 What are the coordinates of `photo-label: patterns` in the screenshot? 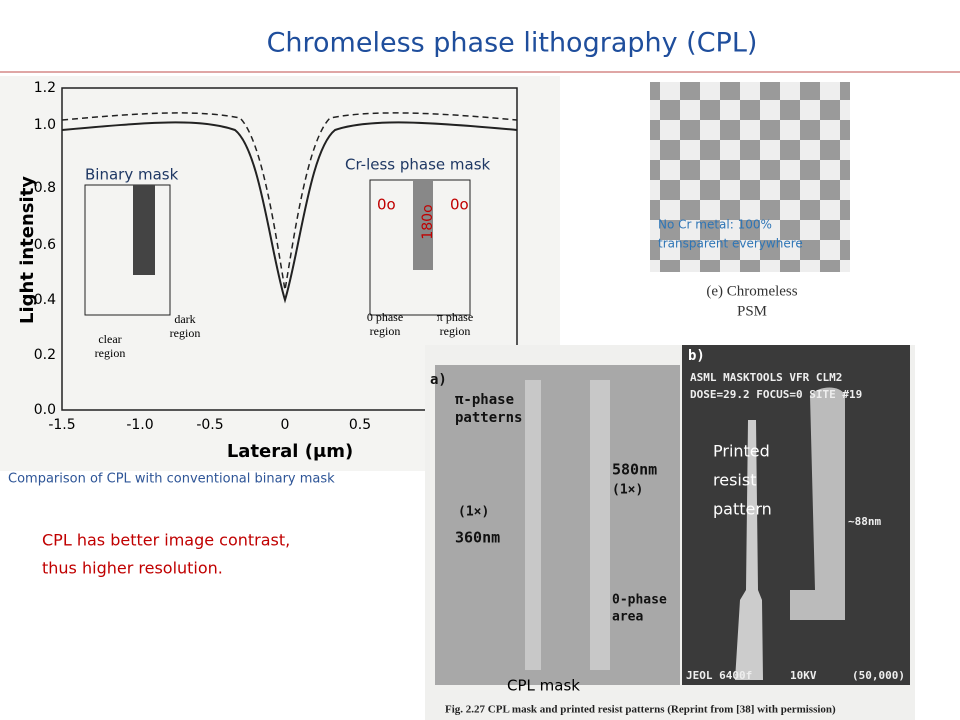 It's located at (488, 418).